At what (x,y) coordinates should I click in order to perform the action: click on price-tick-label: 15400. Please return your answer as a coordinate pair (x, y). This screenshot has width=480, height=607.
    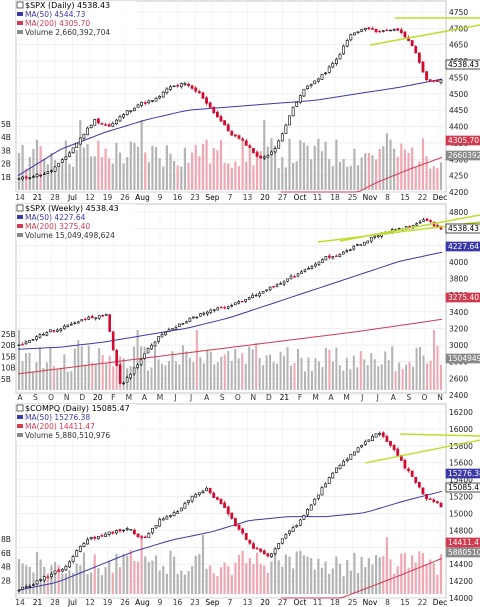
    Looking at the image, I should click on (461, 480).